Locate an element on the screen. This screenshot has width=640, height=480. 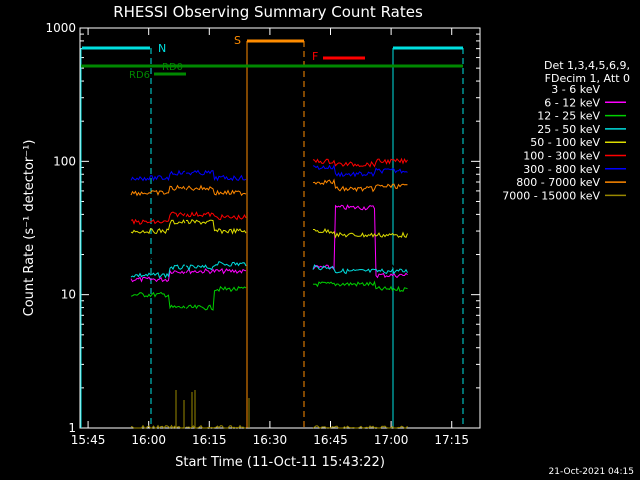
legend-entry-label: 300 - 800 keV is located at coordinates (561, 169).